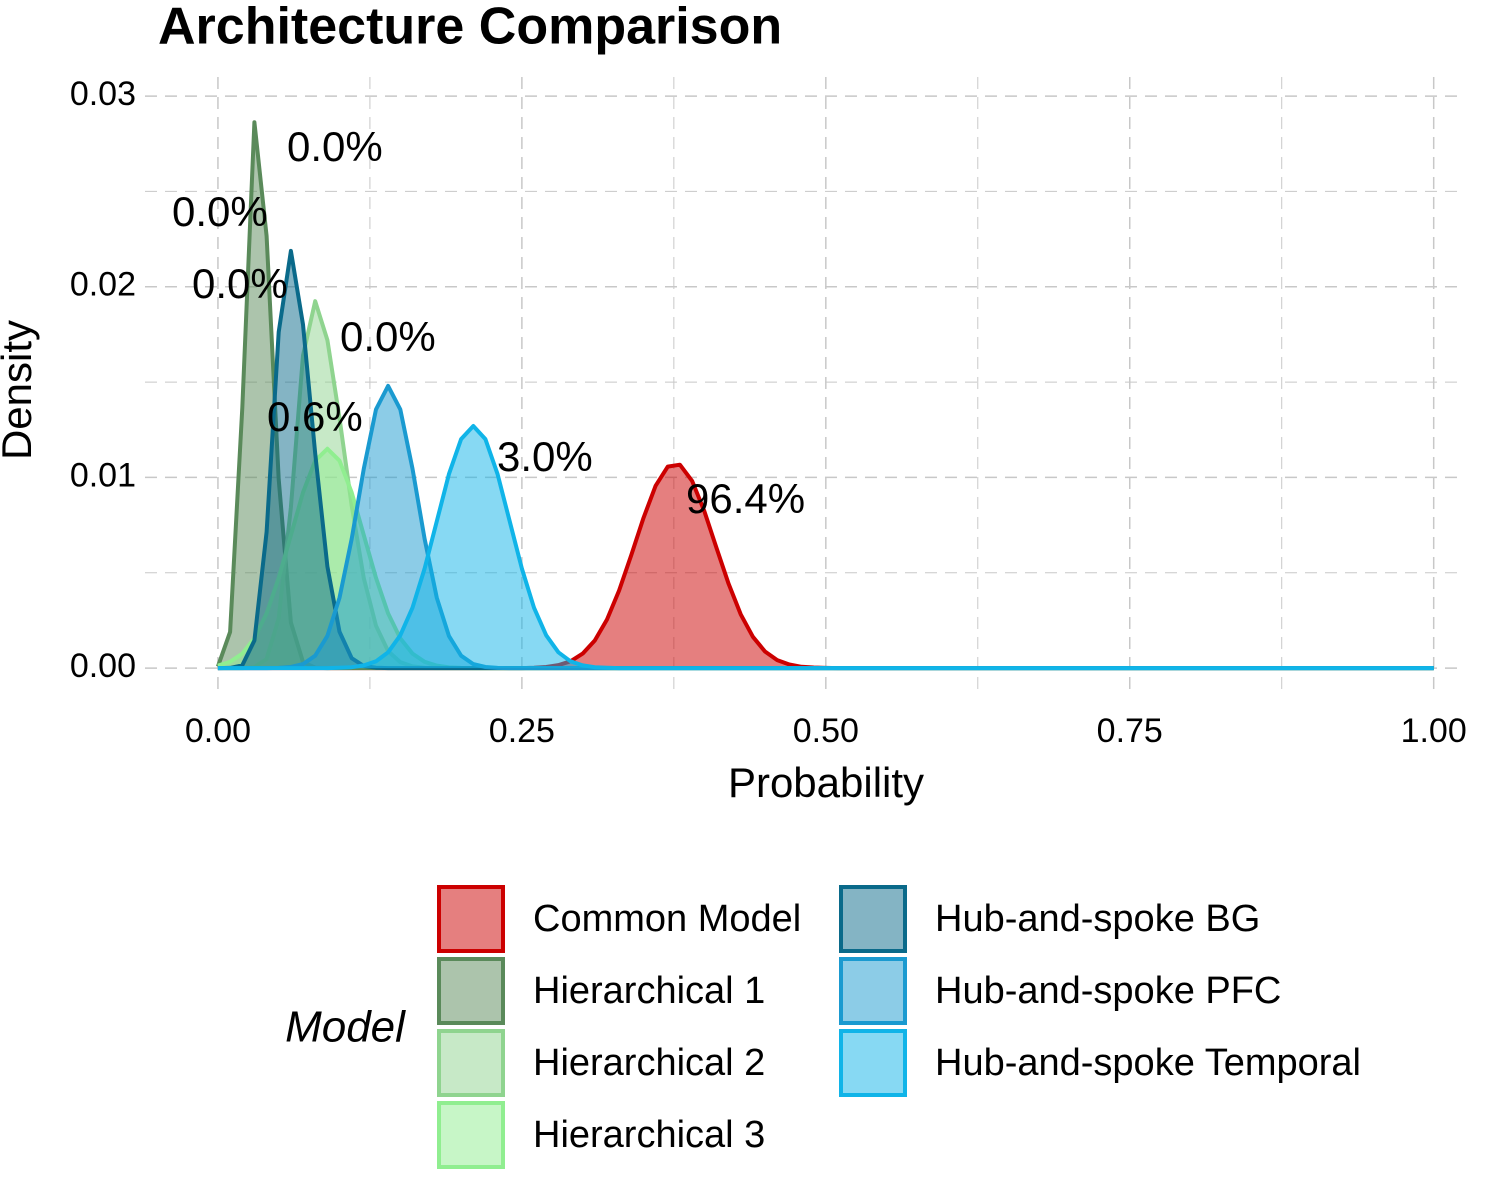  Describe the element at coordinates (1130, 731) in the screenshot. I see `x-tick-label: 0.75` at that location.